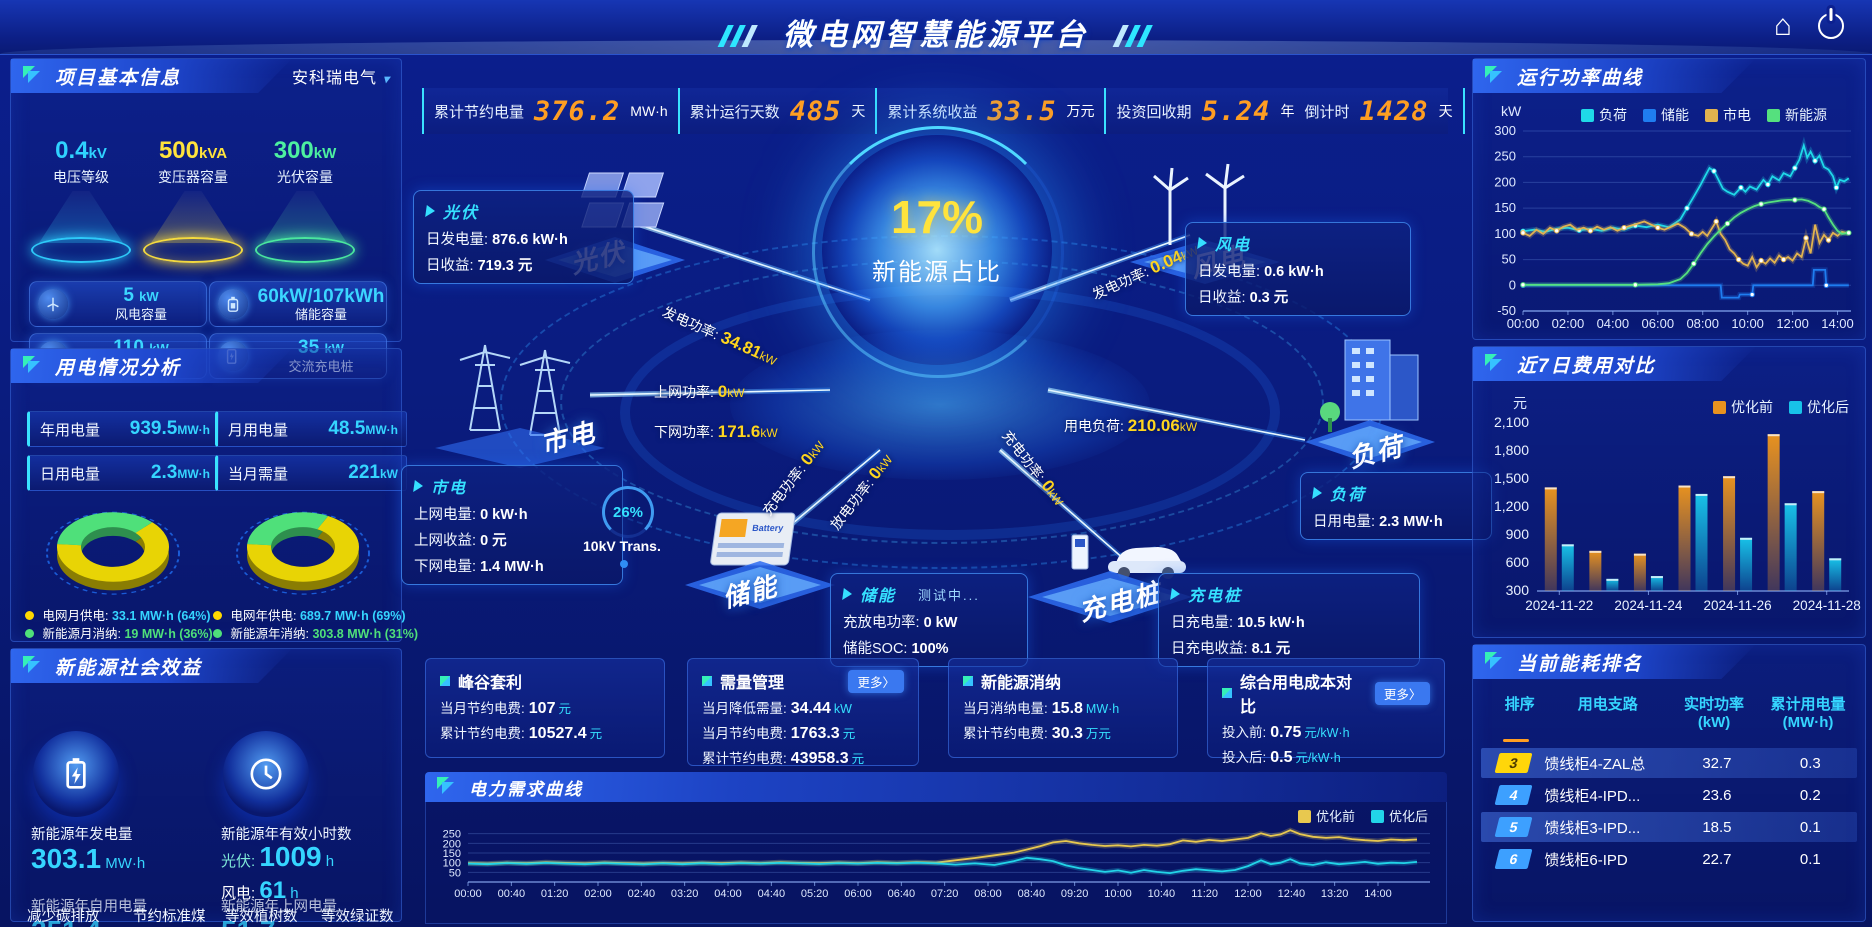 This screenshot has height=927, width=1872. What do you see at coordinates (520, 395) in the screenshot?
I see `node-grid` at bounding box center [520, 395].